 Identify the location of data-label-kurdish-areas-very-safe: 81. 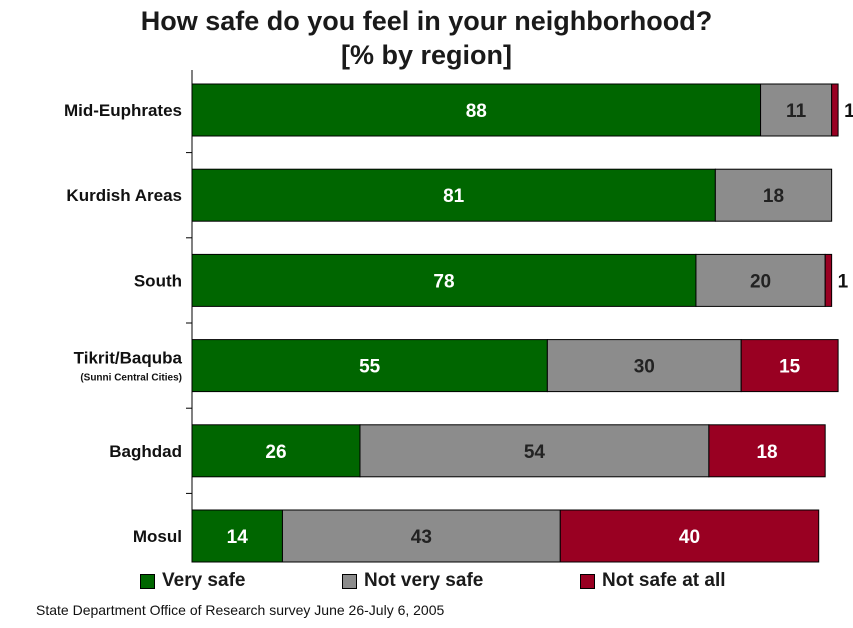
(454, 196).